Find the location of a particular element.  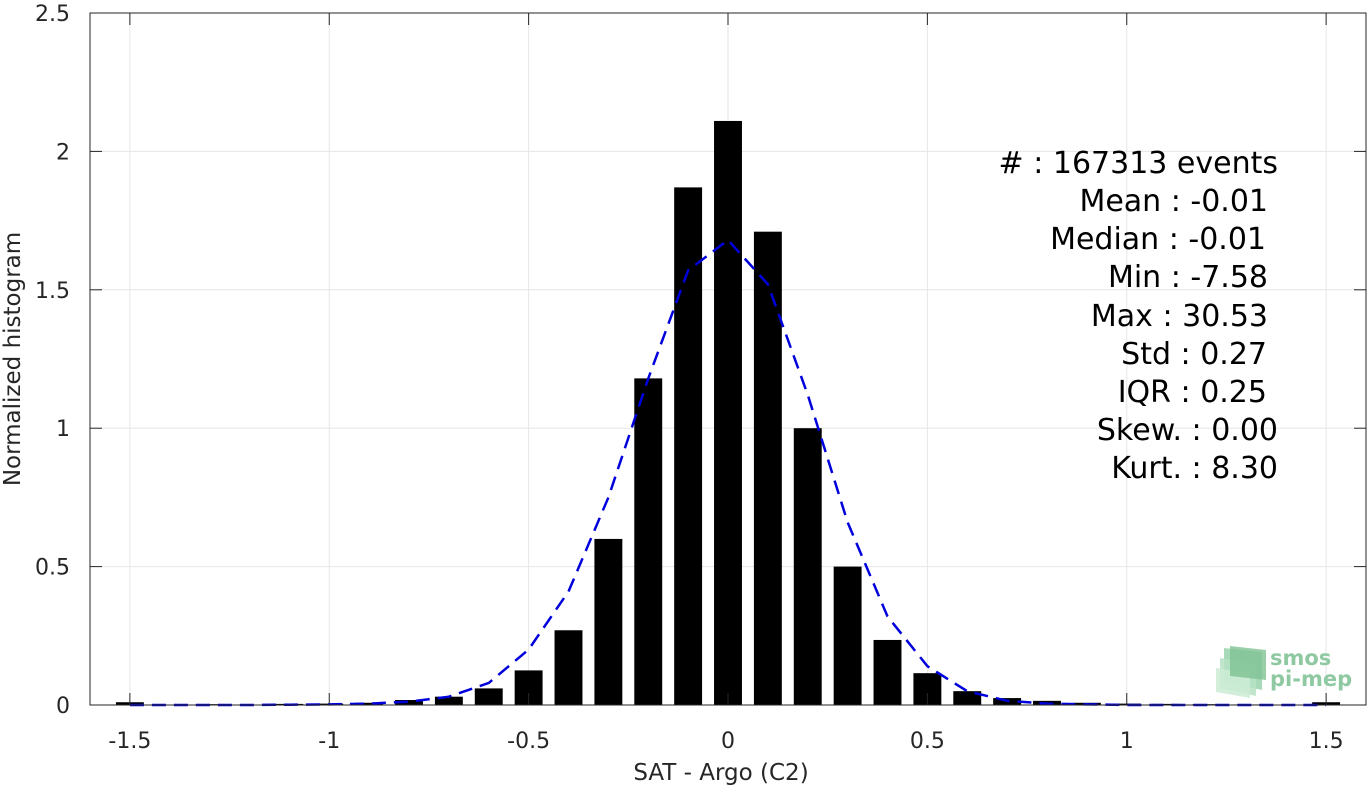

stats-min: Min : -7.58 is located at coordinates (1188, 277).